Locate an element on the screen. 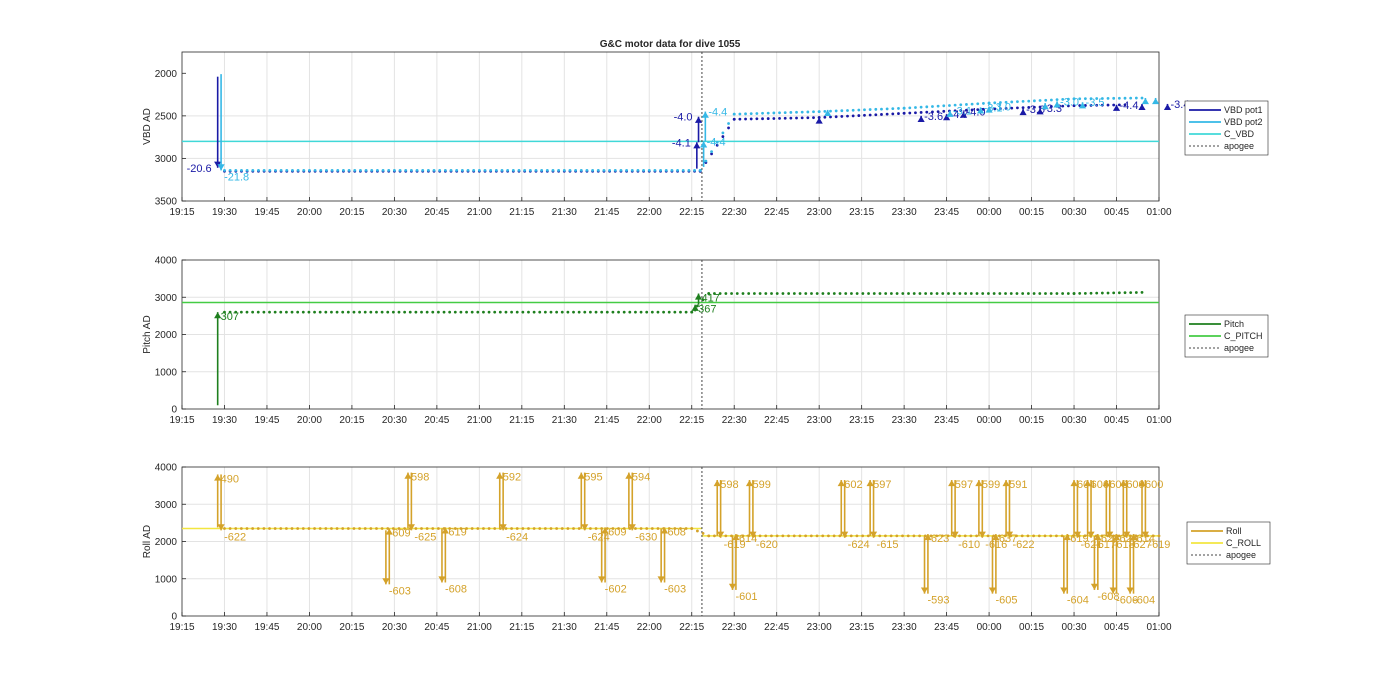 The width and height of the screenshot is (1400, 693). move-label: -618 is located at coordinates (1124, 545).